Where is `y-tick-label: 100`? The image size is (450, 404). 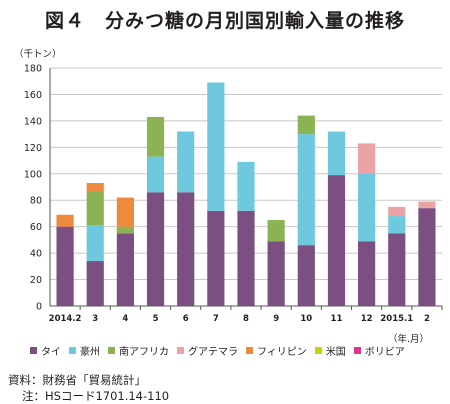 y-tick-label: 100 is located at coordinates (33, 174).